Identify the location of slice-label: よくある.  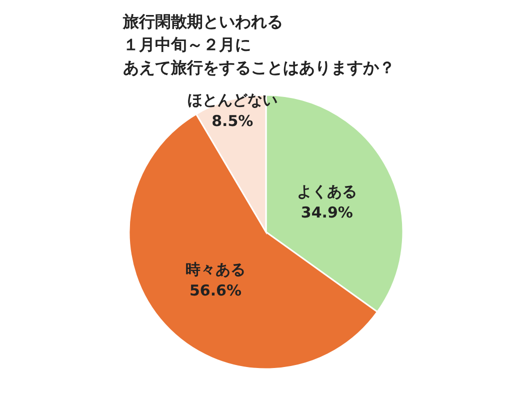
(326, 191).